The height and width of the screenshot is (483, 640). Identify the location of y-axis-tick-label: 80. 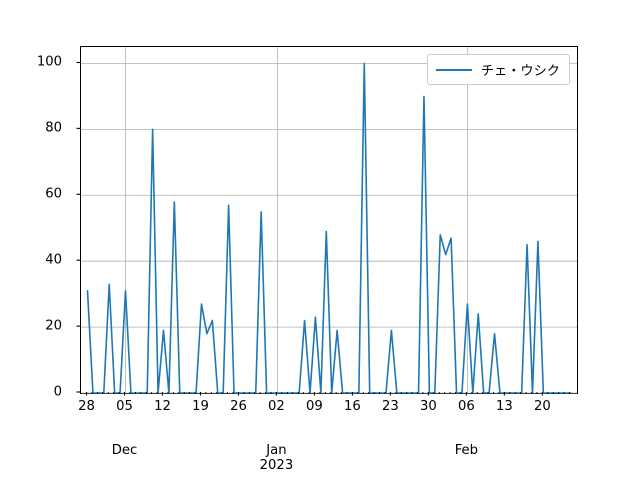
(53, 128).